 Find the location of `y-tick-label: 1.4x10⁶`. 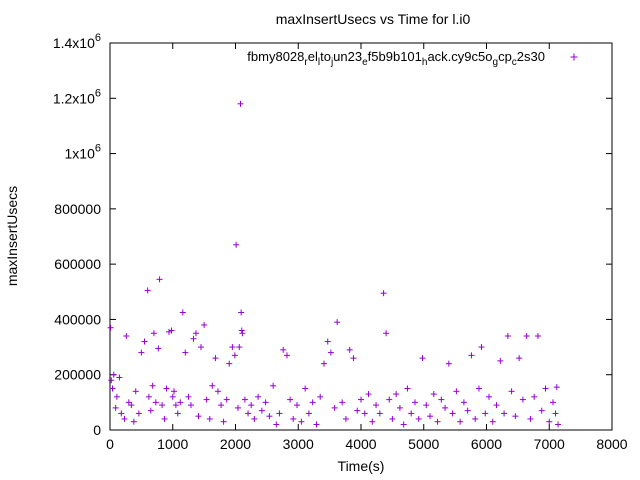

y-tick-label: 1.4x10⁶ is located at coordinates (77, 41).